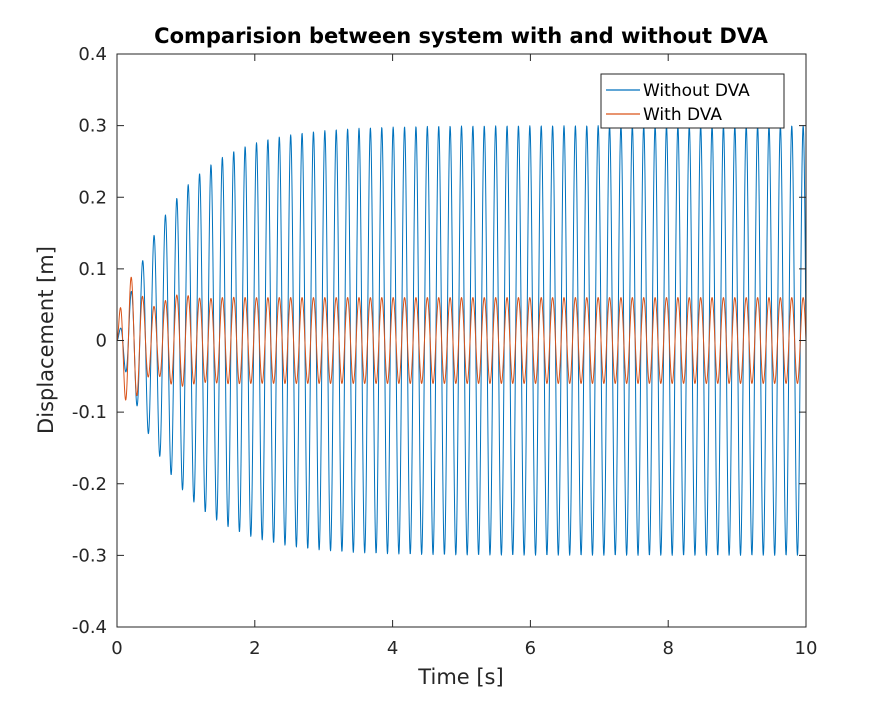 This screenshot has height=708, width=891. I want to click on y-axis-label: Displacement [m], so click(46, 340).